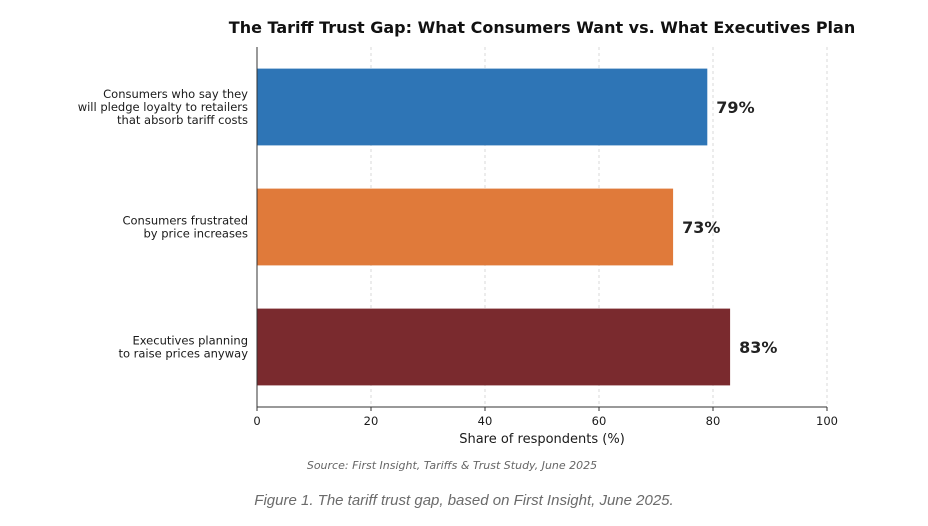 This screenshot has width=928, height=526. What do you see at coordinates (485, 421) in the screenshot?
I see `x-tick-label: 40` at bounding box center [485, 421].